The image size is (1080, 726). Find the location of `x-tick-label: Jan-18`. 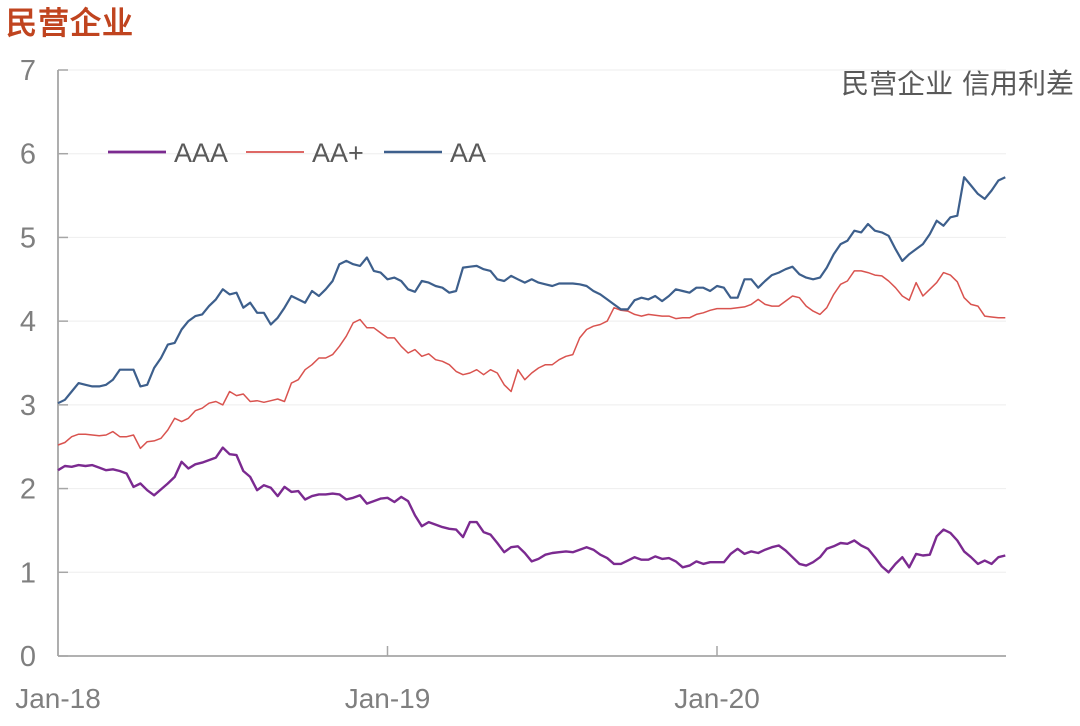

x-tick-label: Jan-18 is located at coordinates (58, 698).